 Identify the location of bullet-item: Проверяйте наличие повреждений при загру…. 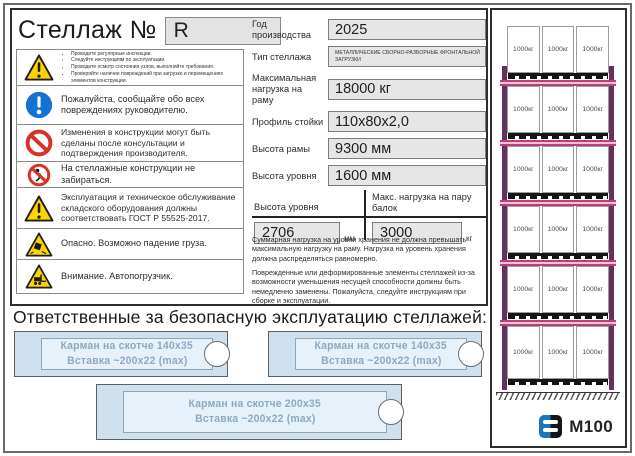
(157, 78).